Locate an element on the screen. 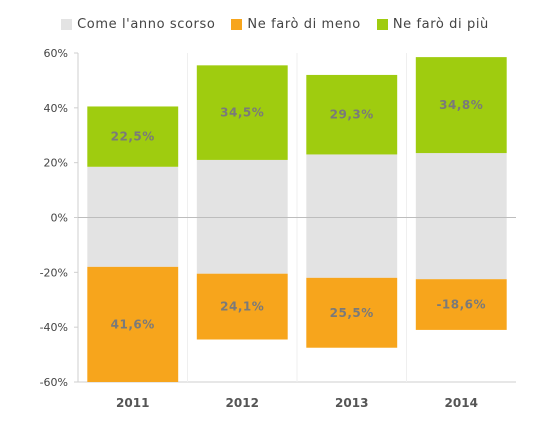 Image resolution: width=550 pixels, height=429 pixels. data-label: 34,5% is located at coordinates (242, 113).